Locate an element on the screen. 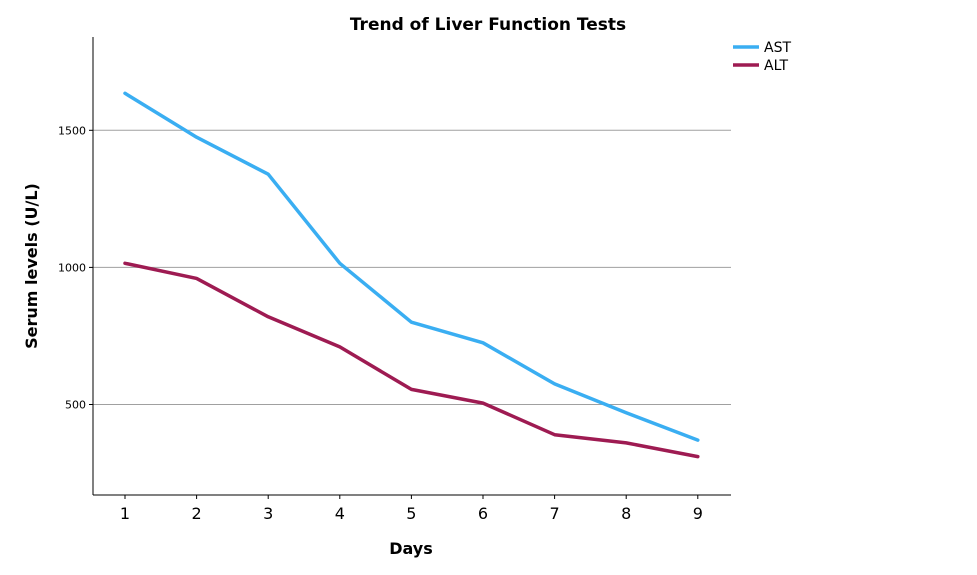 The image size is (977, 575). x-tick-label: 9 is located at coordinates (698, 513).